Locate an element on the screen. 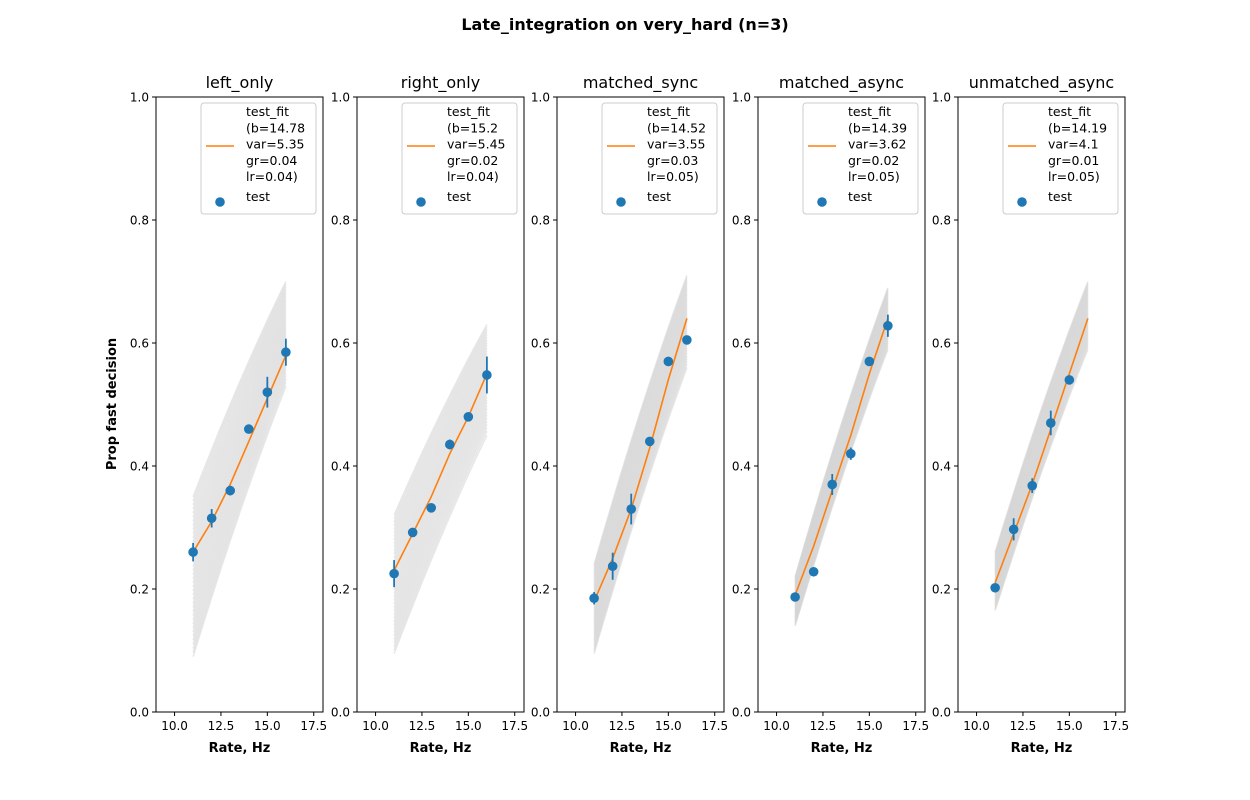 The image size is (1250, 800). panel-title: matched_sync is located at coordinates (640, 83).